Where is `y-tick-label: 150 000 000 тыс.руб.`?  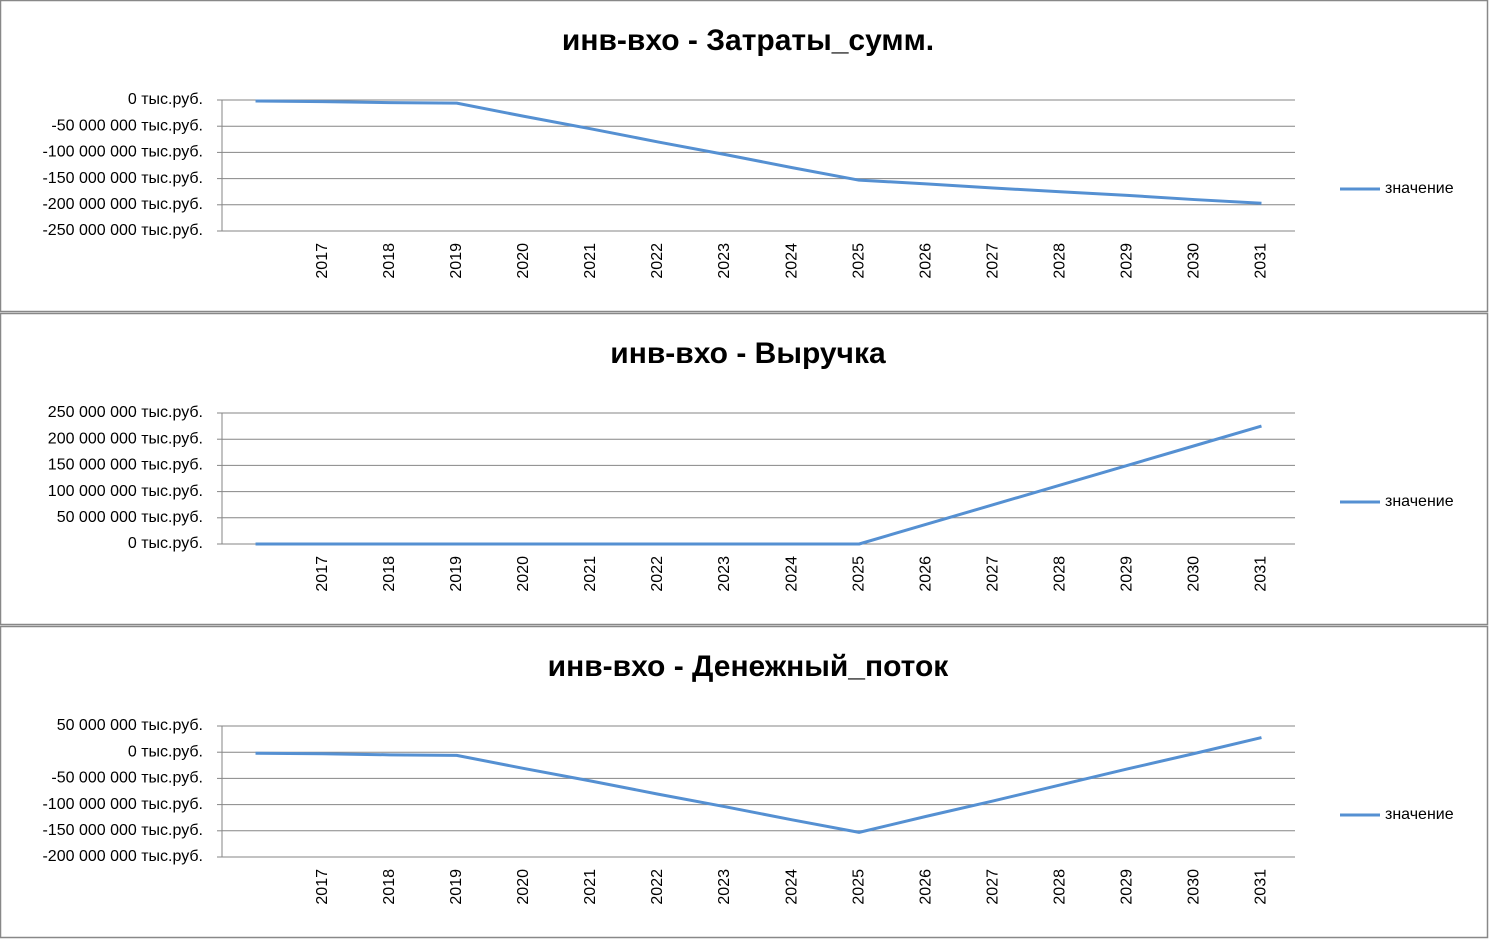 y-tick-label: 150 000 000 тыс.руб. is located at coordinates (125, 465).